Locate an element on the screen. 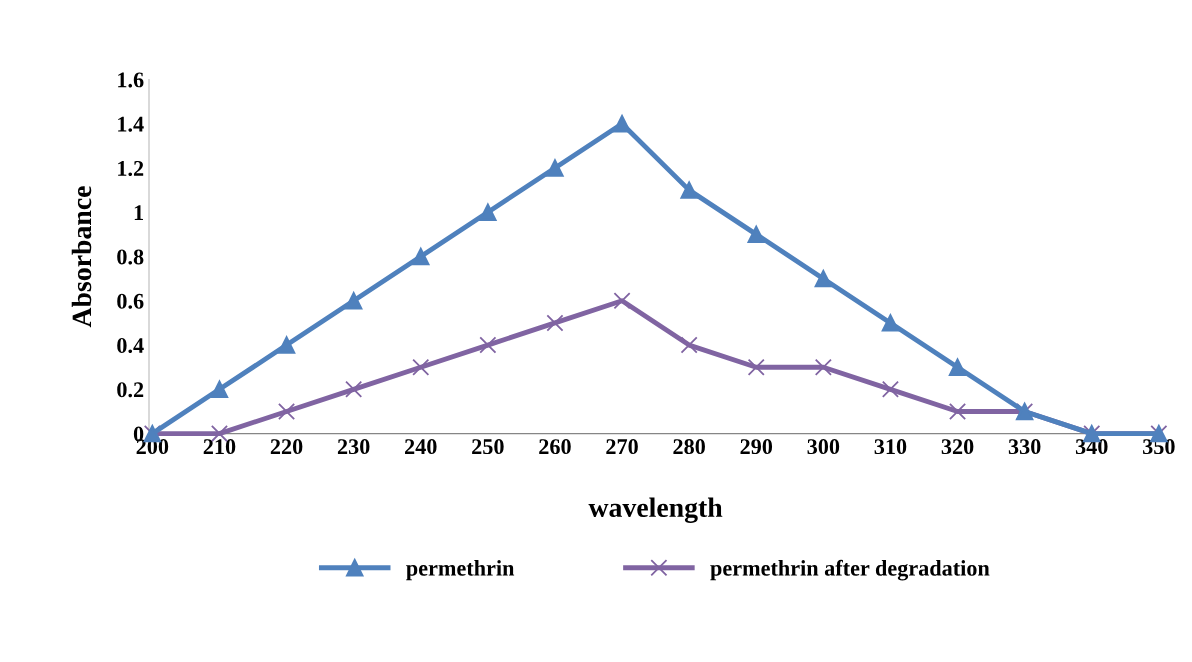 The height and width of the screenshot is (662, 1192). y-tick-label: 0.4 is located at coordinates (130, 346).